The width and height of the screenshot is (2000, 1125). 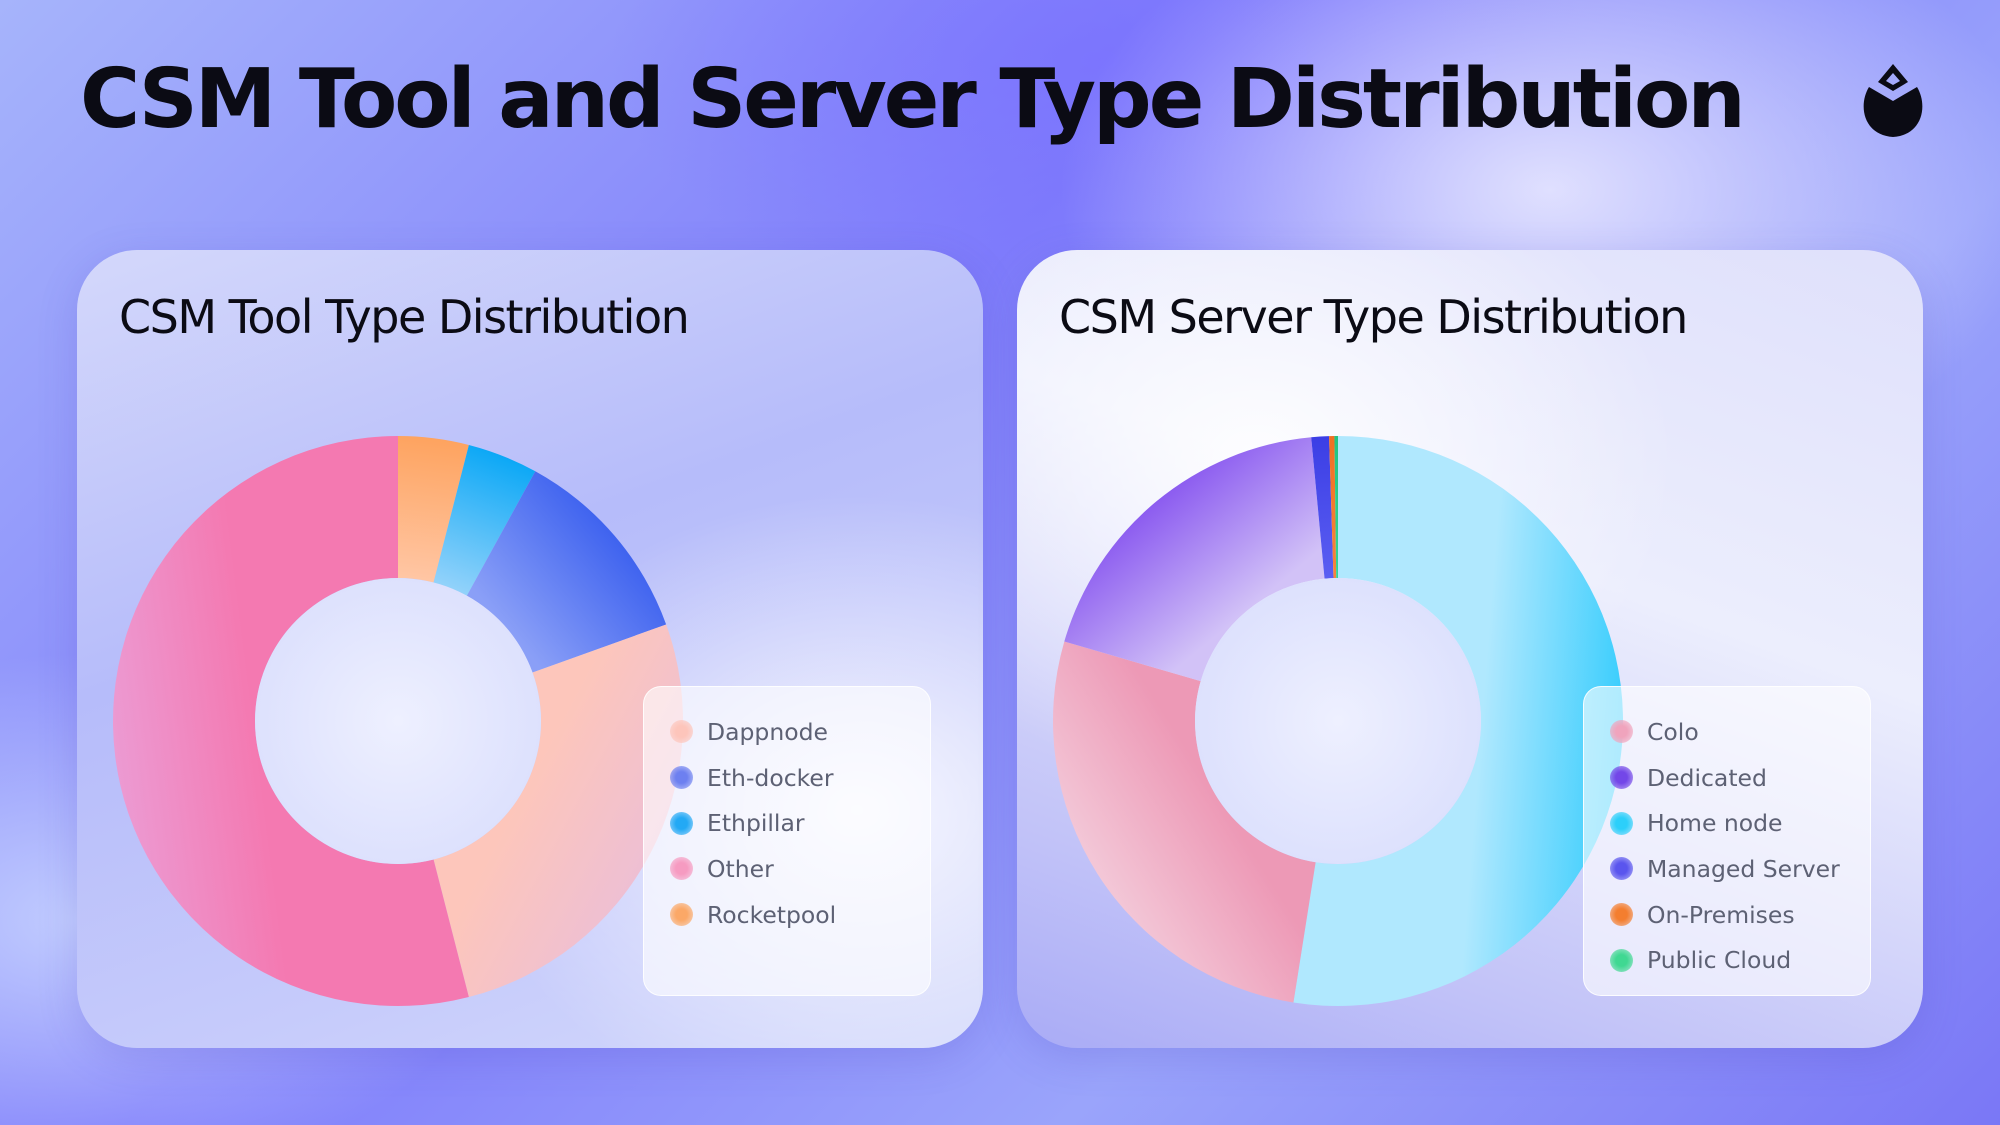 I want to click on tool-type-donut-chart, so click(x=398, y=721).